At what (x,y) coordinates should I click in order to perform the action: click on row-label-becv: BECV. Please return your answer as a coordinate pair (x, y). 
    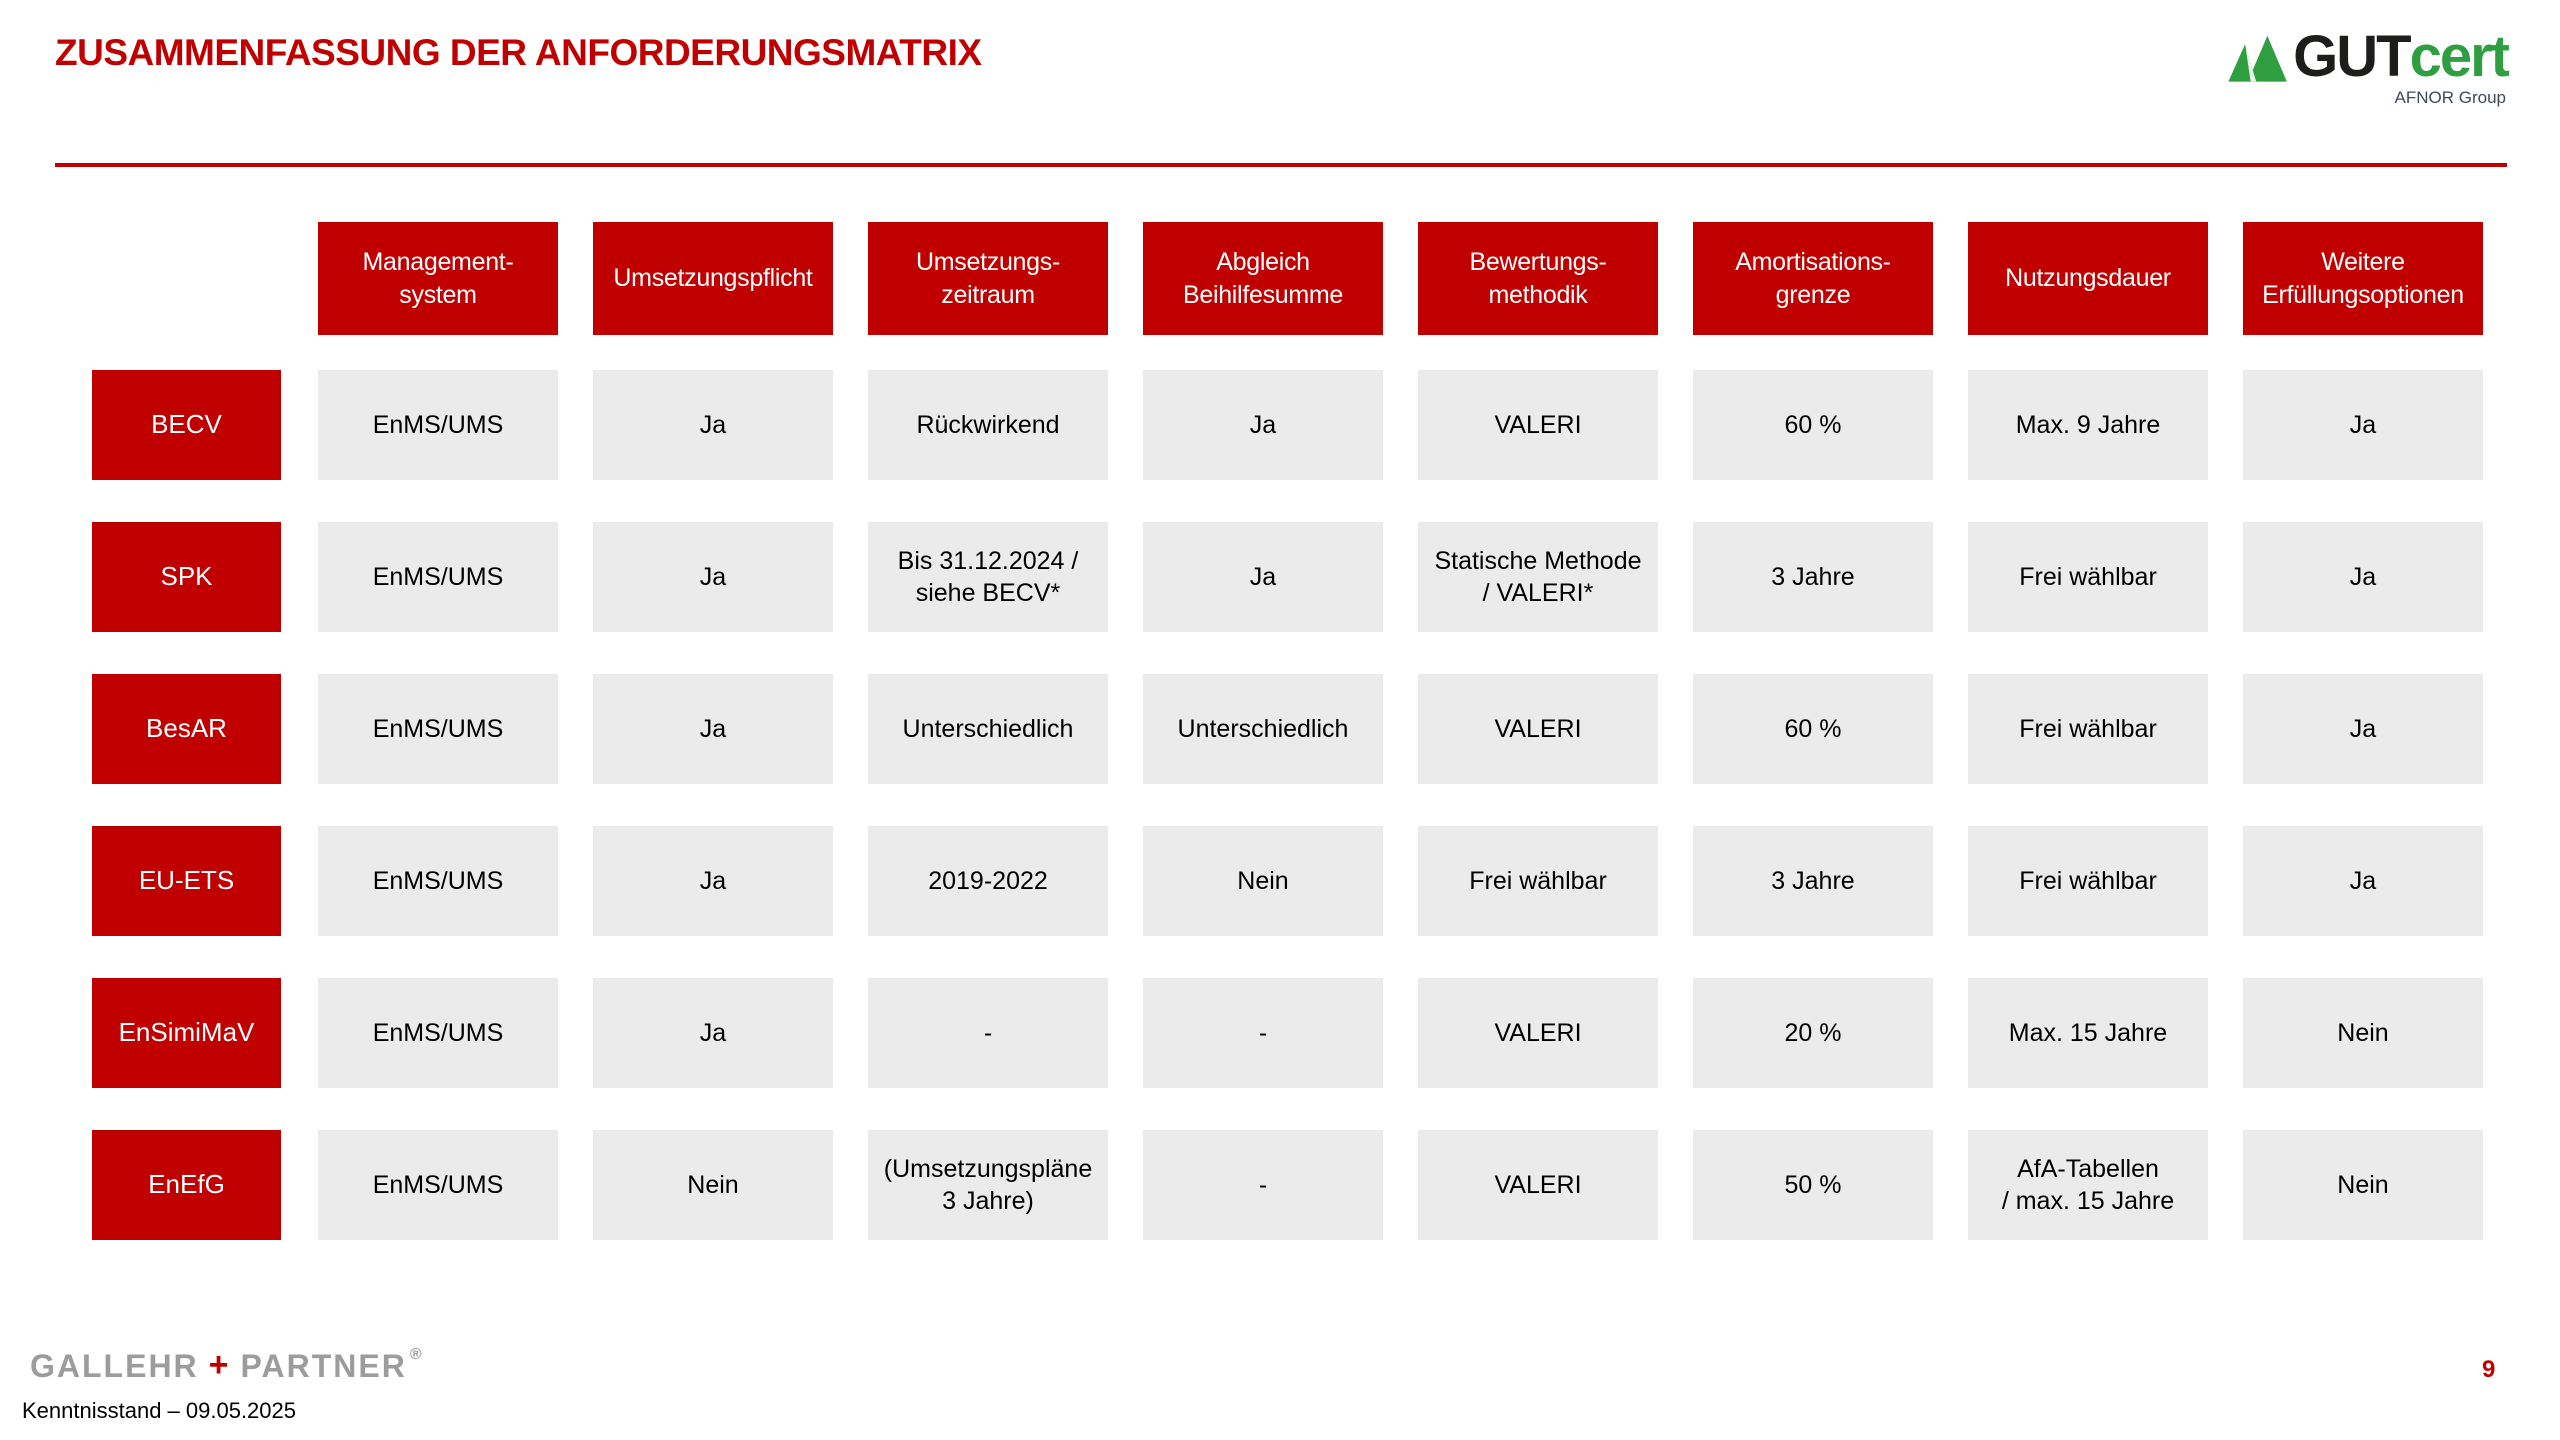
    Looking at the image, I should click on (186, 425).